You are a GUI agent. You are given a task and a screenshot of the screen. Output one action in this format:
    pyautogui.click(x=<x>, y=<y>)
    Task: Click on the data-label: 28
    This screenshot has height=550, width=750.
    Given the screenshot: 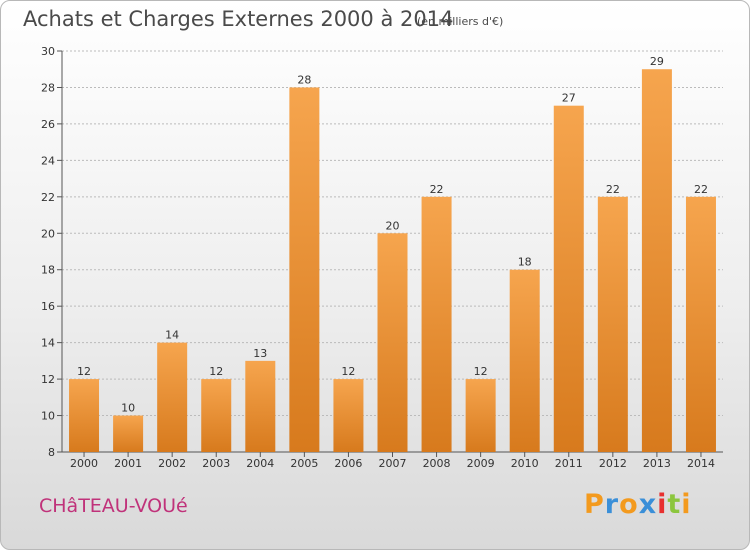 What is the action you would take?
    pyautogui.click(x=304, y=79)
    